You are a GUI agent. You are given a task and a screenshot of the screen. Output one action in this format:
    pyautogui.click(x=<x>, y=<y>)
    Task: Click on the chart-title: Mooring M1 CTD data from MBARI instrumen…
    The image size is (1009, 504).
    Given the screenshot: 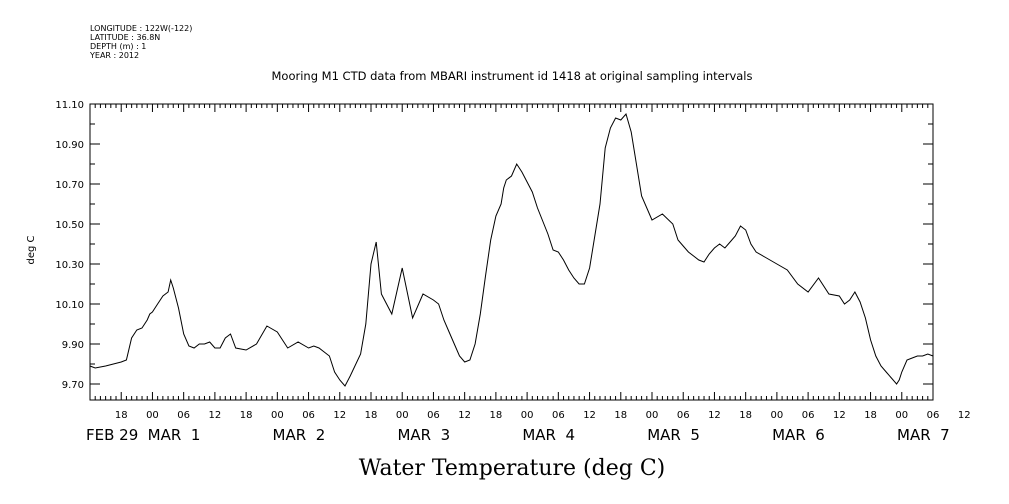 What is the action you would take?
    pyautogui.click(x=512, y=76)
    